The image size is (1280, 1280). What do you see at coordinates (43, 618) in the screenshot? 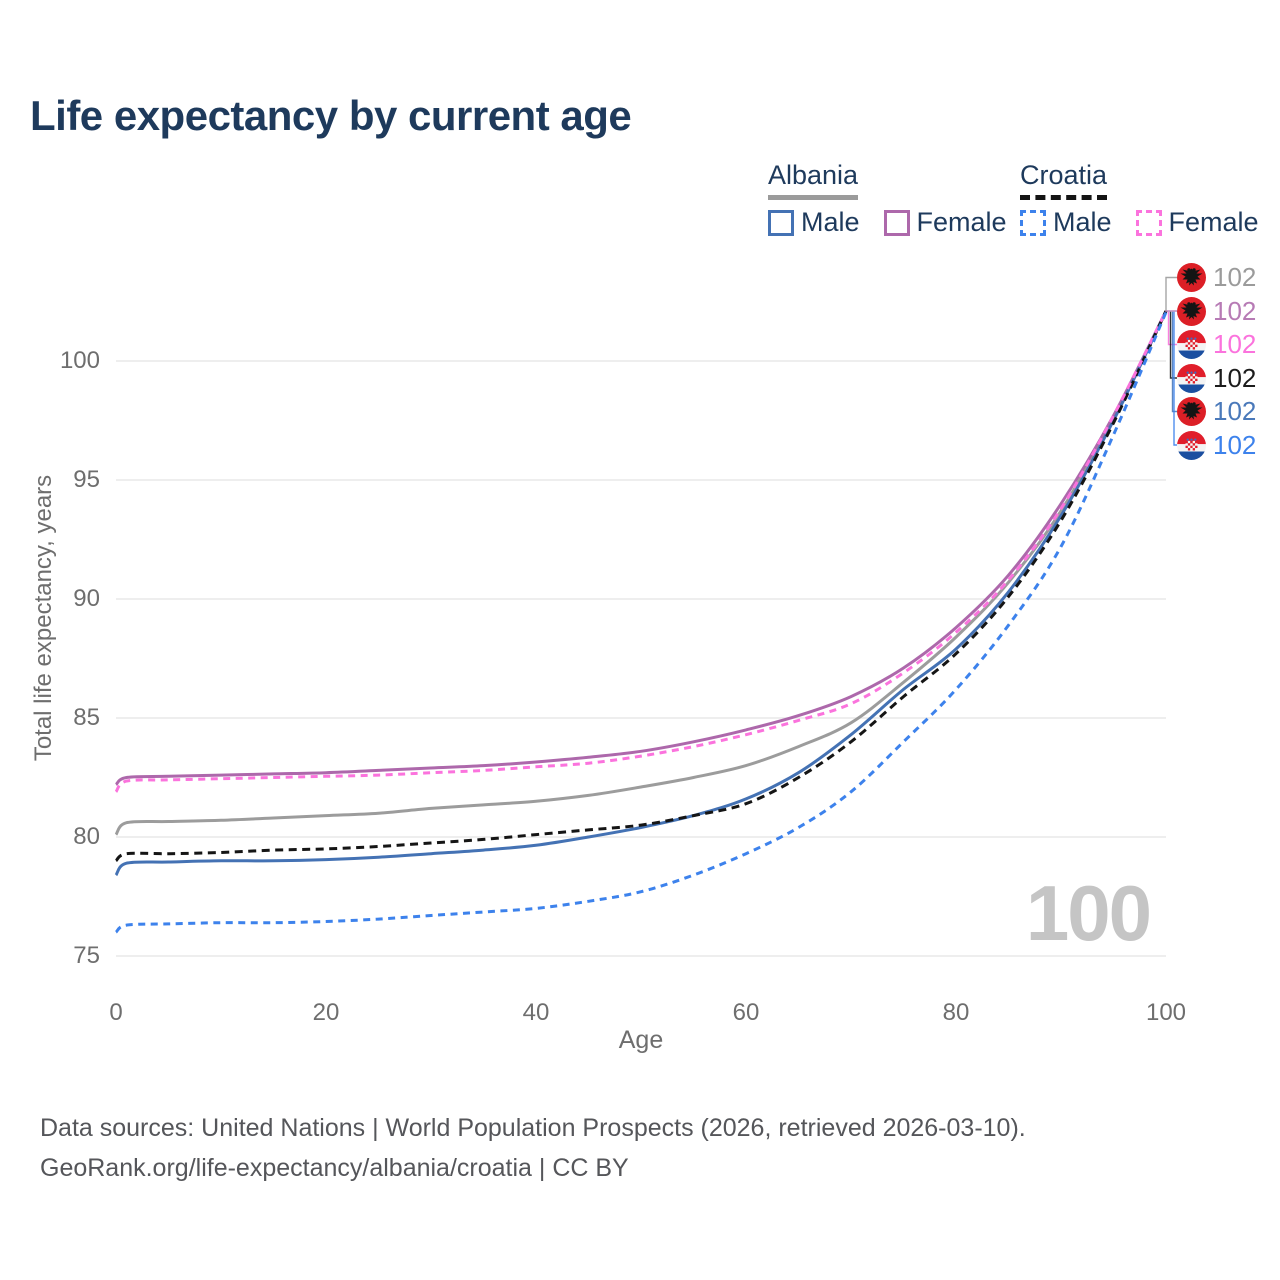
I see `y-axis-title: Total life expectancy, years` at bounding box center [43, 618].